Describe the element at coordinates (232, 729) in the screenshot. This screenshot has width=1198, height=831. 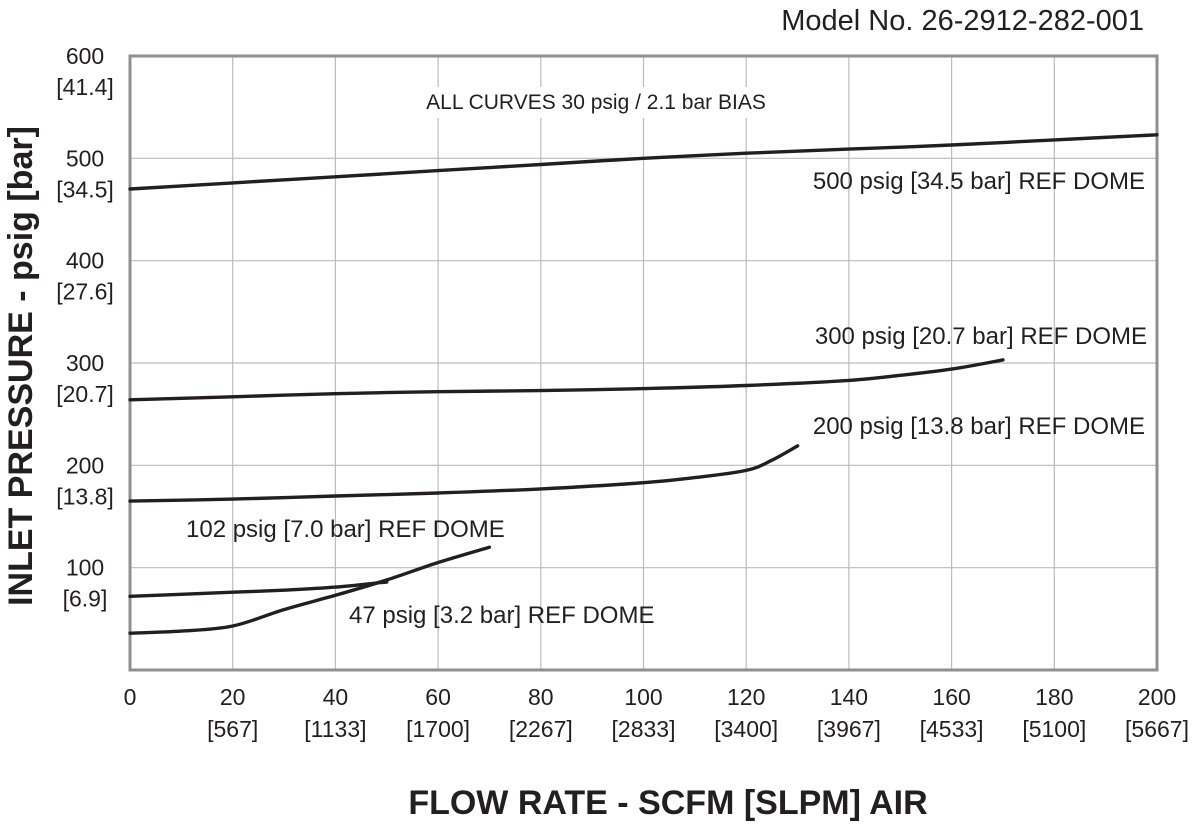
I see `x-tick-sublabel-1: [567]` at that location.